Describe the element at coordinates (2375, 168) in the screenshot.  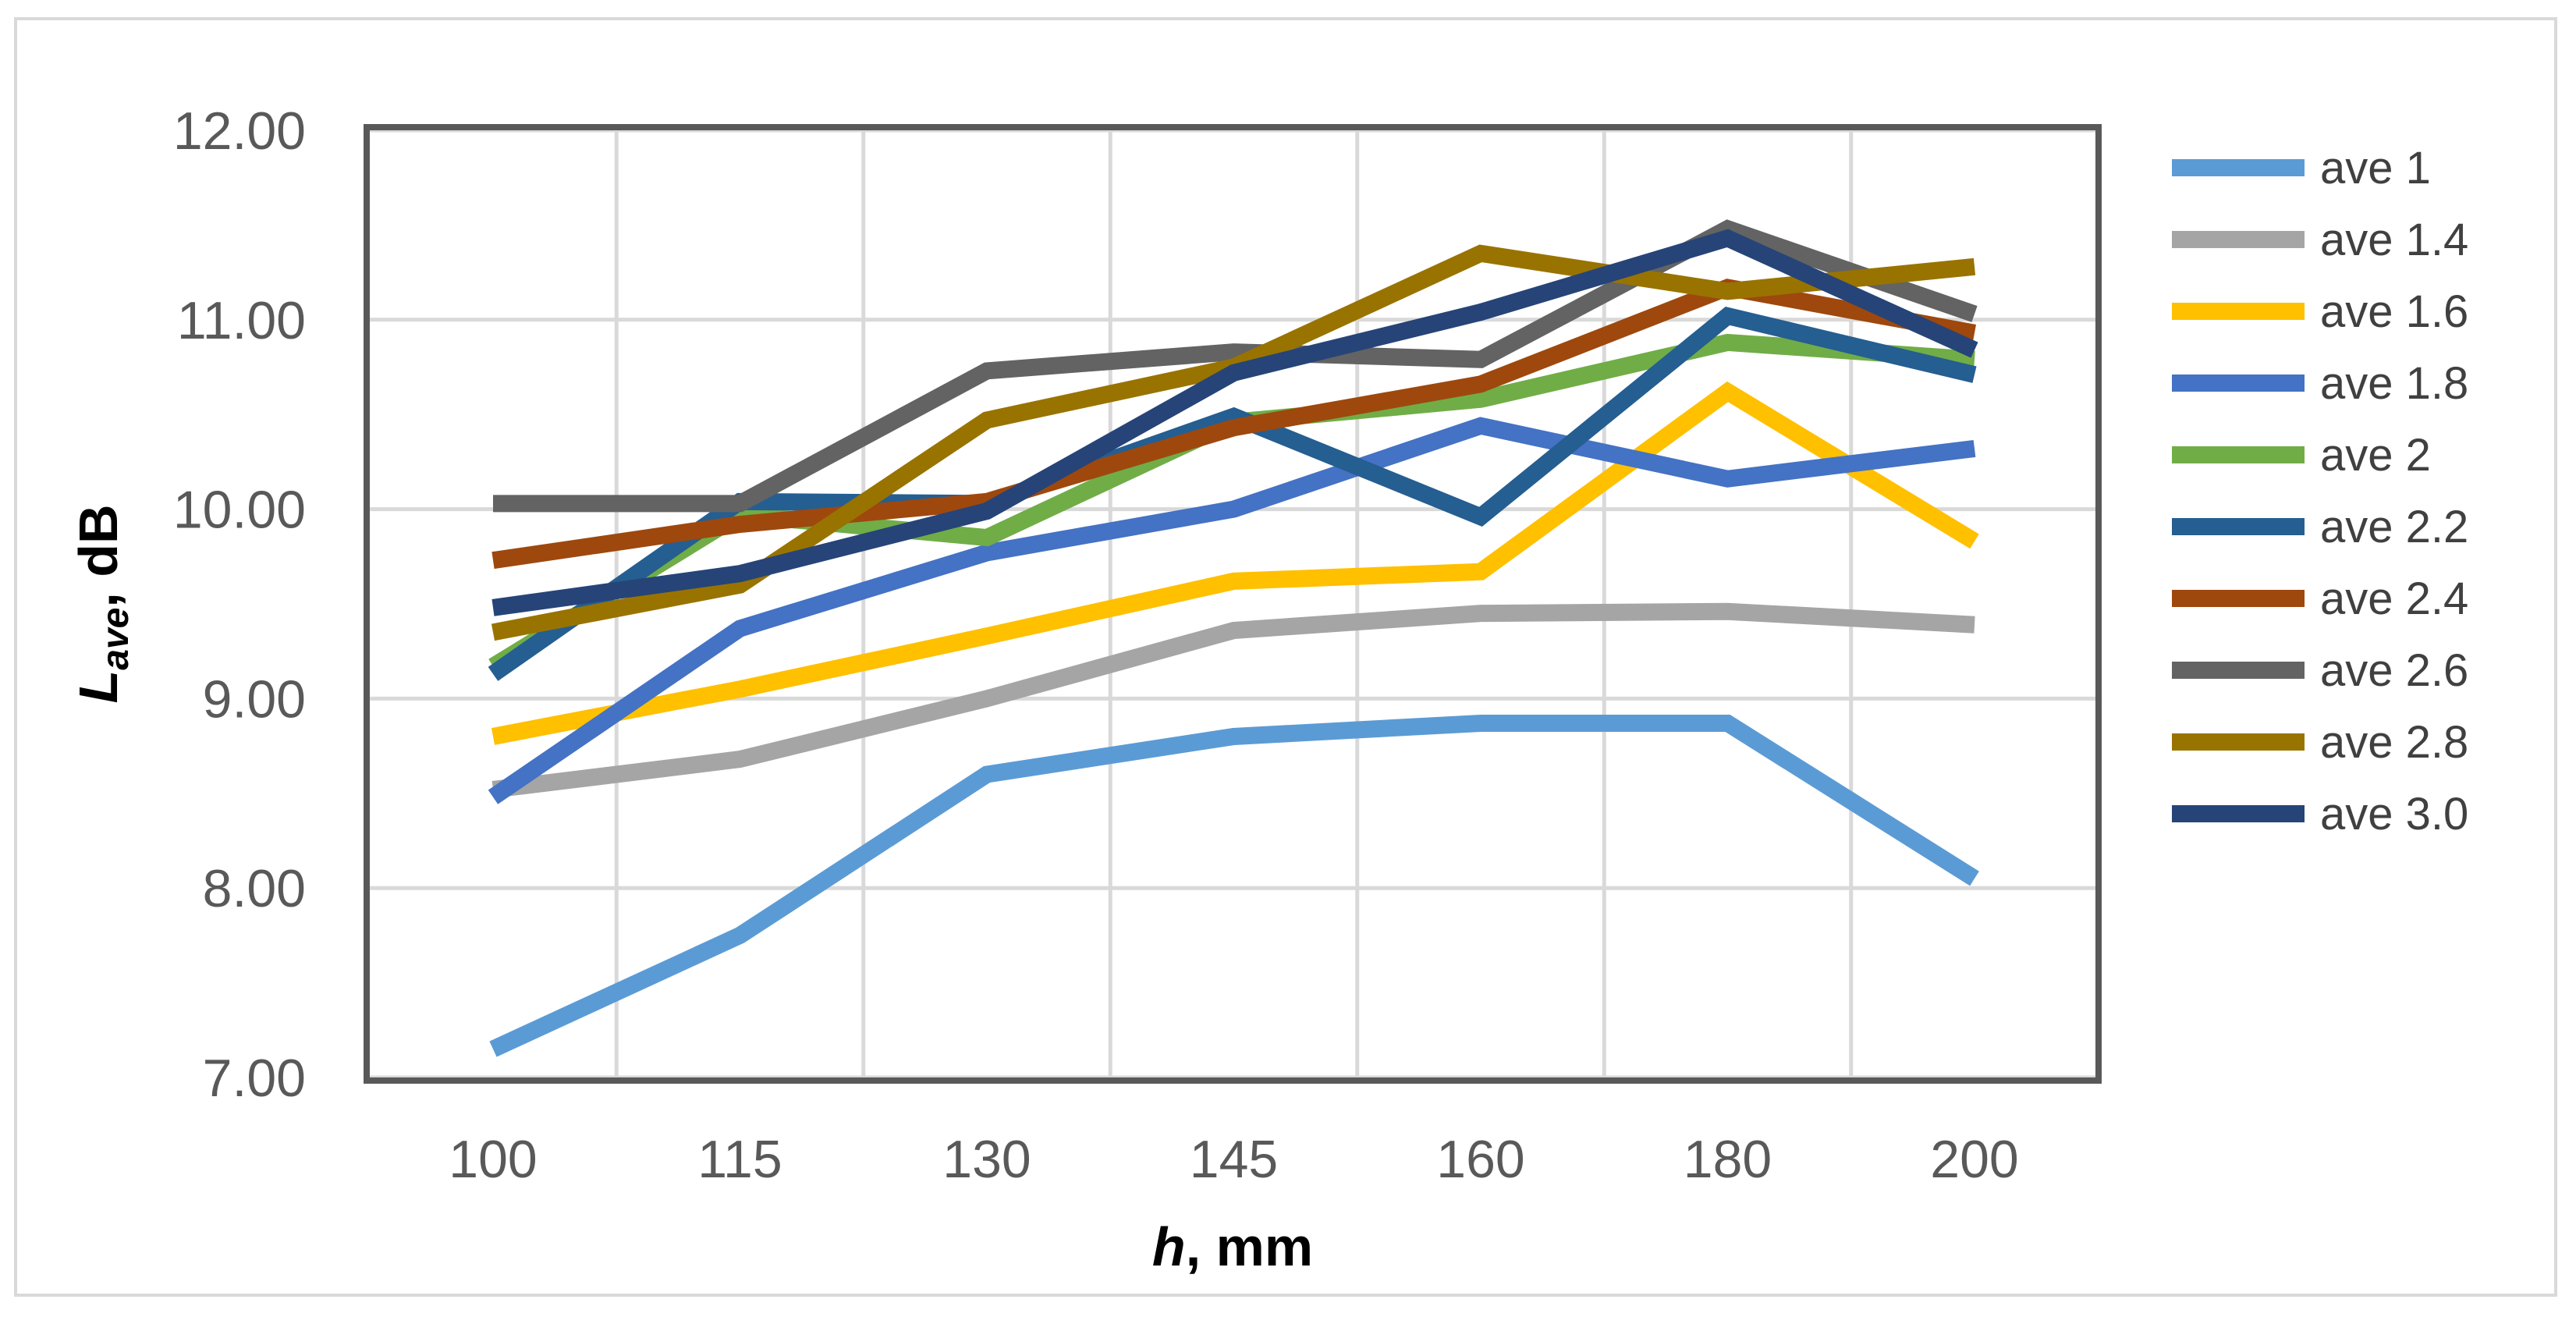
I see `legend-label: ave 1` at that location.